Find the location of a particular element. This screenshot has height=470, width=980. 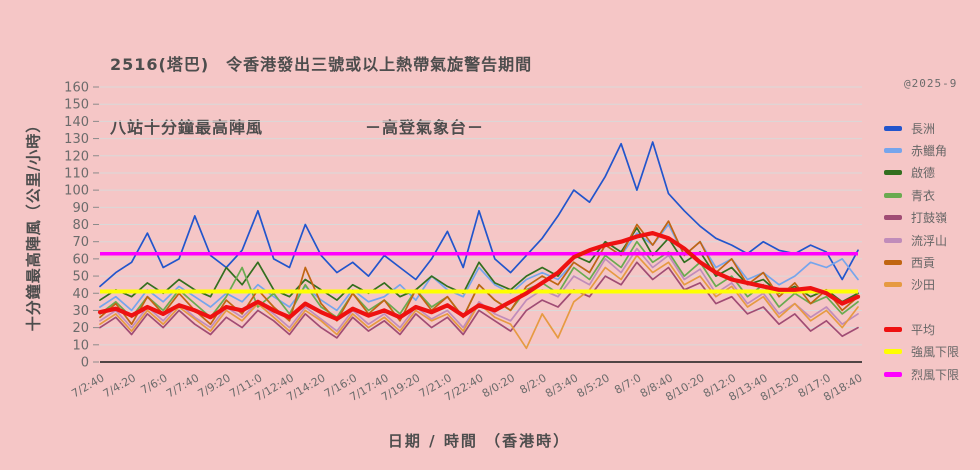

y-tick-label: 140 is located at coordinates (76, 122).